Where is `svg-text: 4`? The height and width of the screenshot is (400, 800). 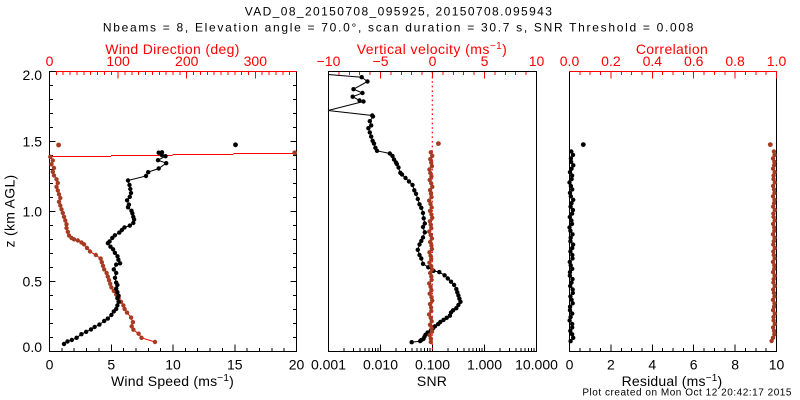 svg-text: 4 is located at coordinates (652, 365).